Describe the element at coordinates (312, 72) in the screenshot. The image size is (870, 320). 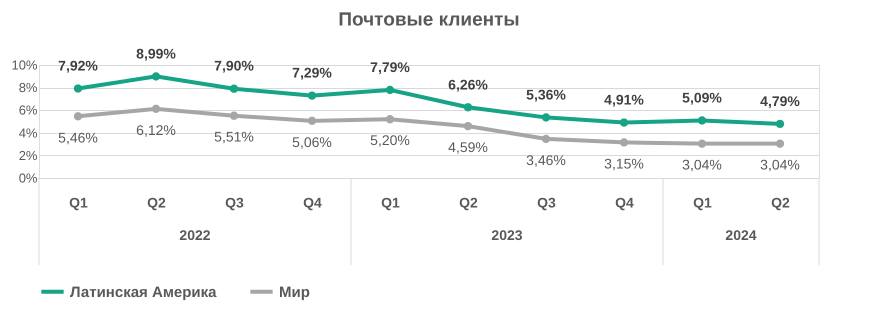
I see `data-label: 7,29%` at that location.